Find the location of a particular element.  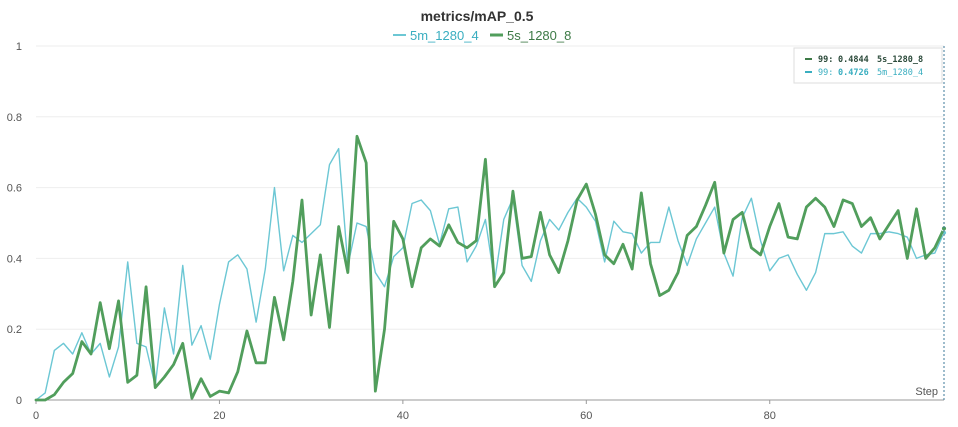

chart-title: metrics/mAP_0.5 is located at coordinates (477, 16).